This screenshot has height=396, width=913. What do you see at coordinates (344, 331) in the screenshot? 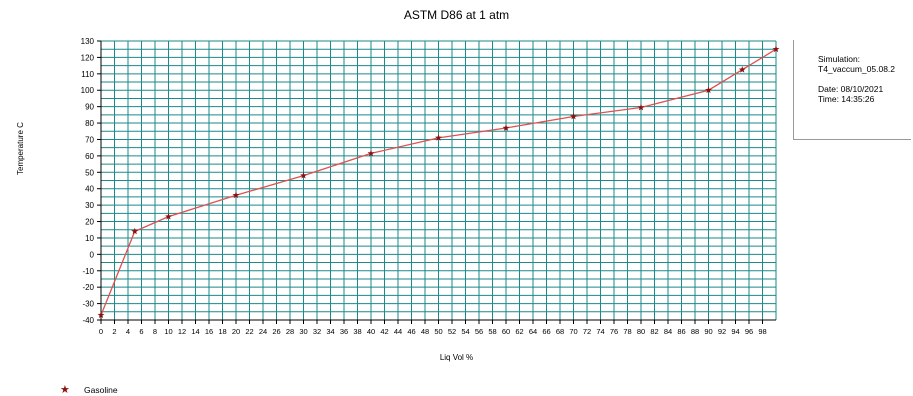
I see `x-tick-label: 36` at bounding box center [344, 331].